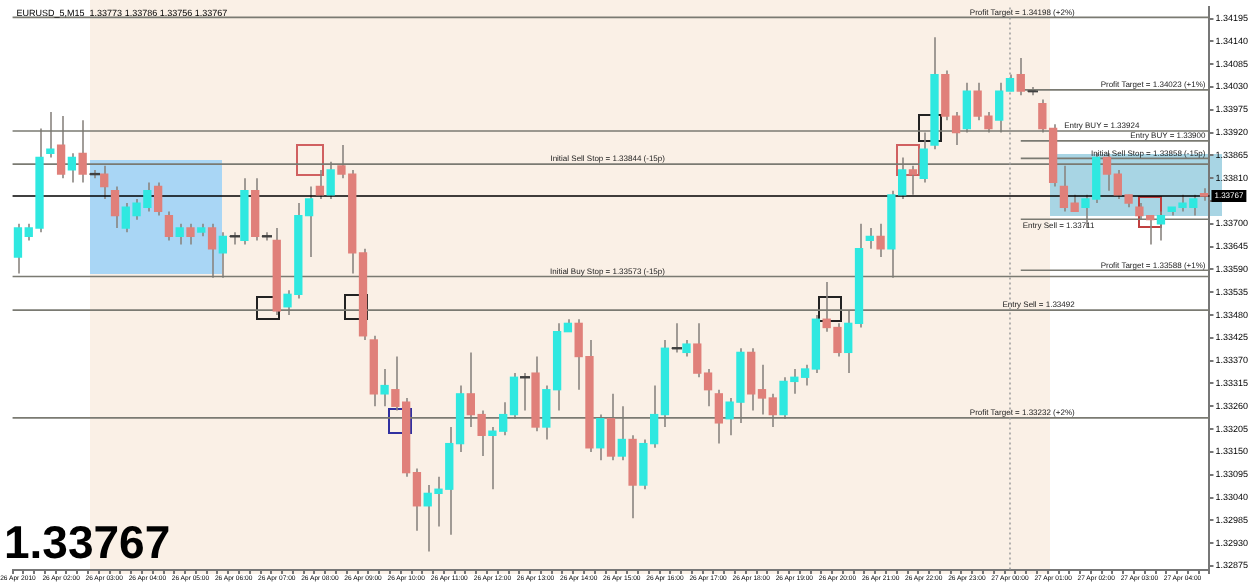  What do you see at coordinates (87, 542) in the screenshot?
I see `annotation: 1.33767` at bounding box center [87, 542].